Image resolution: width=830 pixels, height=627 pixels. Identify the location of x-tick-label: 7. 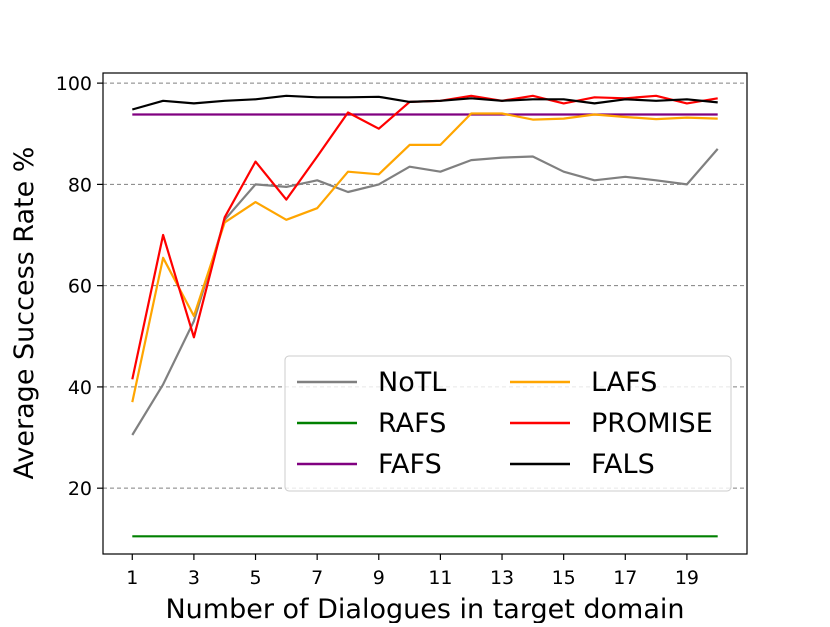
(317, 578).